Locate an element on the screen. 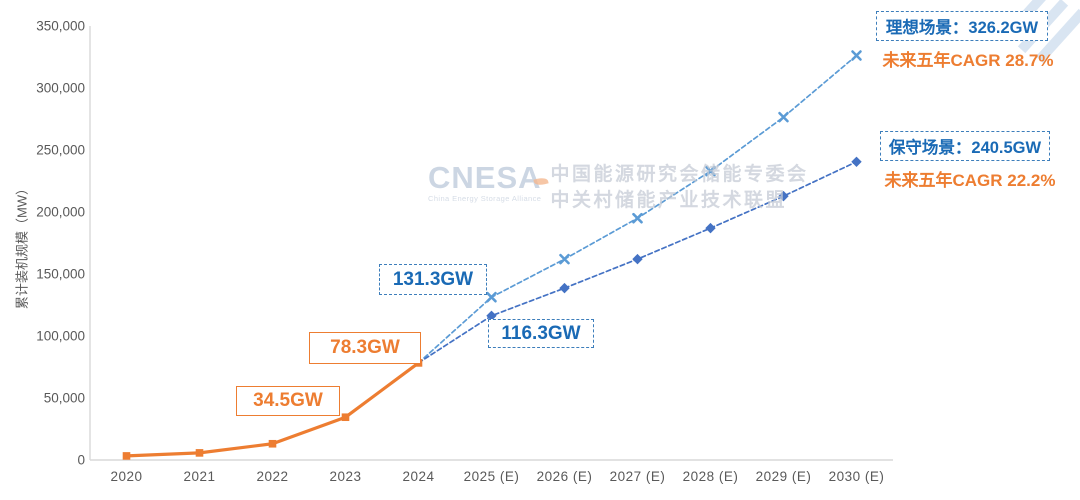  x-tick-label: 2020 is located at coordinates (126, 476).